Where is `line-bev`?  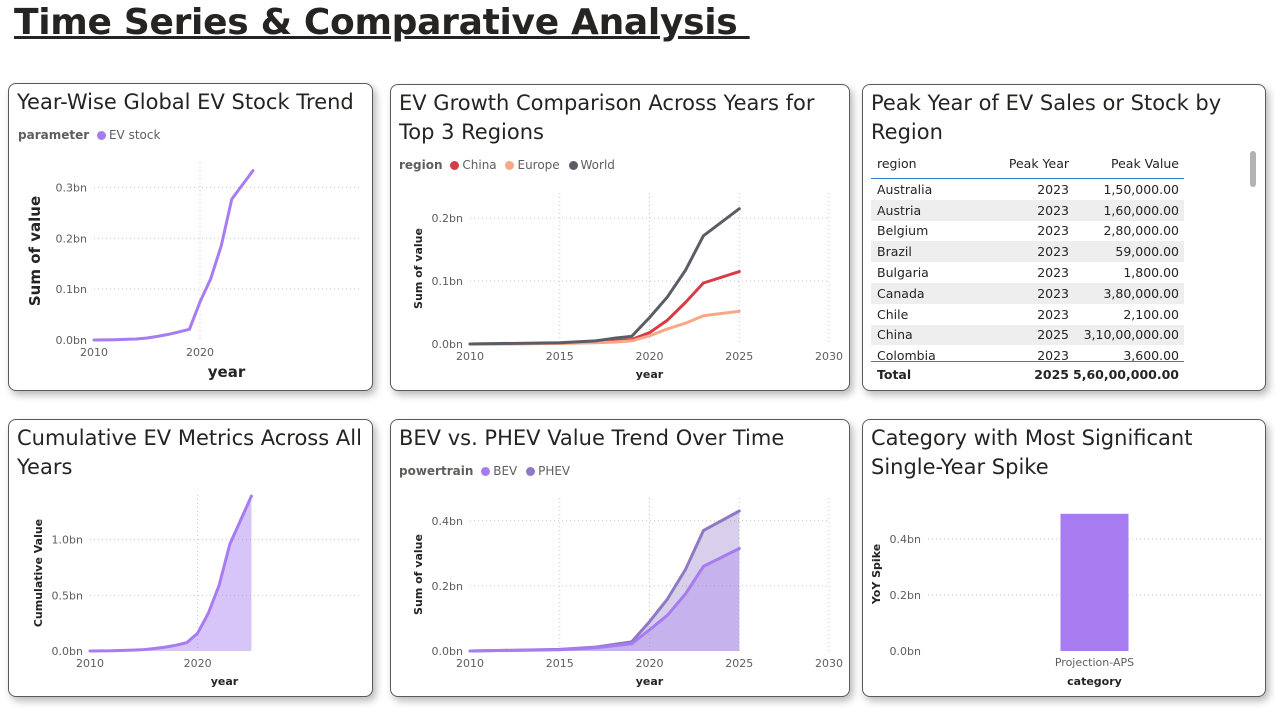
line-bev is located at coordinates (604, 600).